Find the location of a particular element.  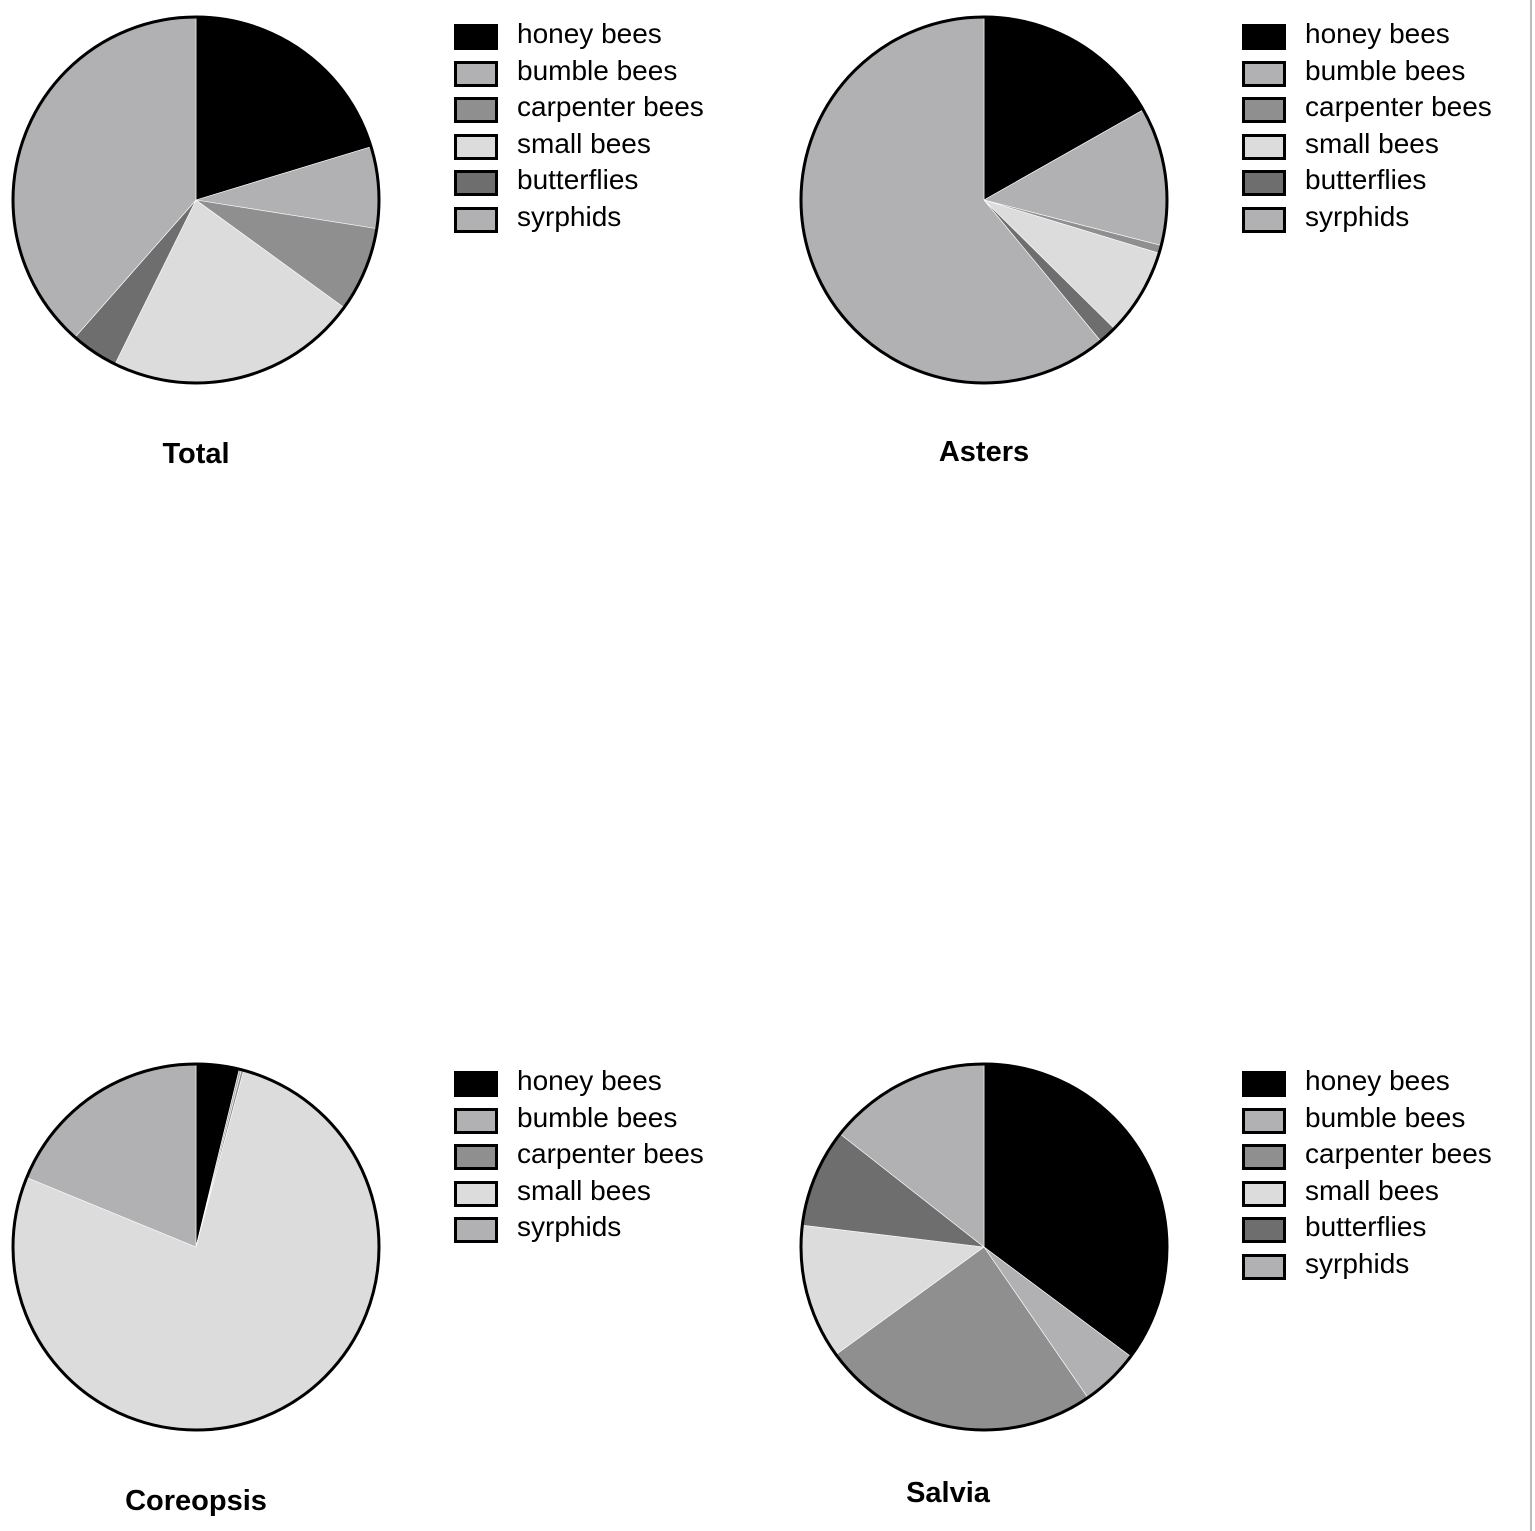

pie-chart-total is located at coordinates (196, 200).